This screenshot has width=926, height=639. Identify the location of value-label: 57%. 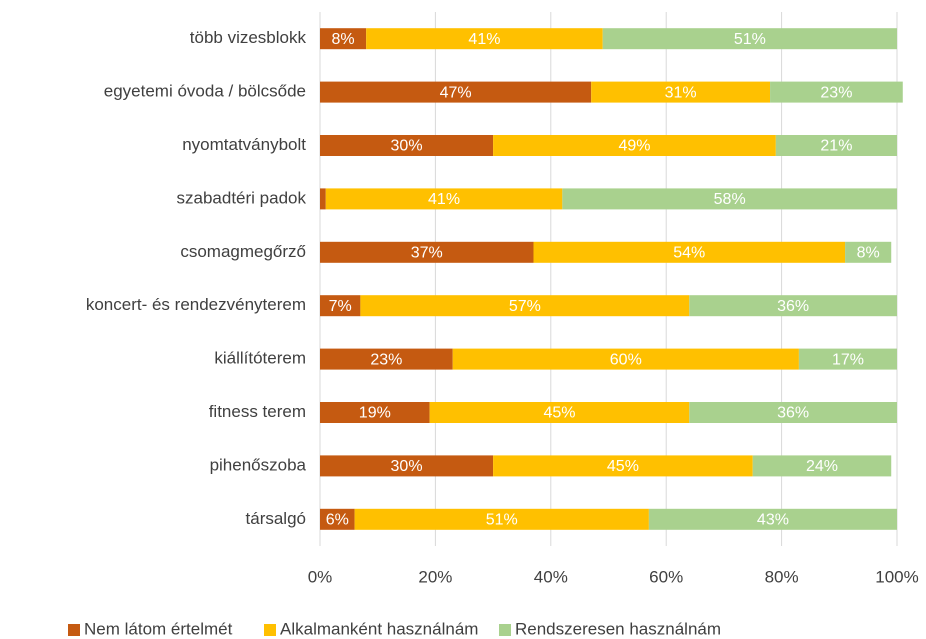
(525, 306).